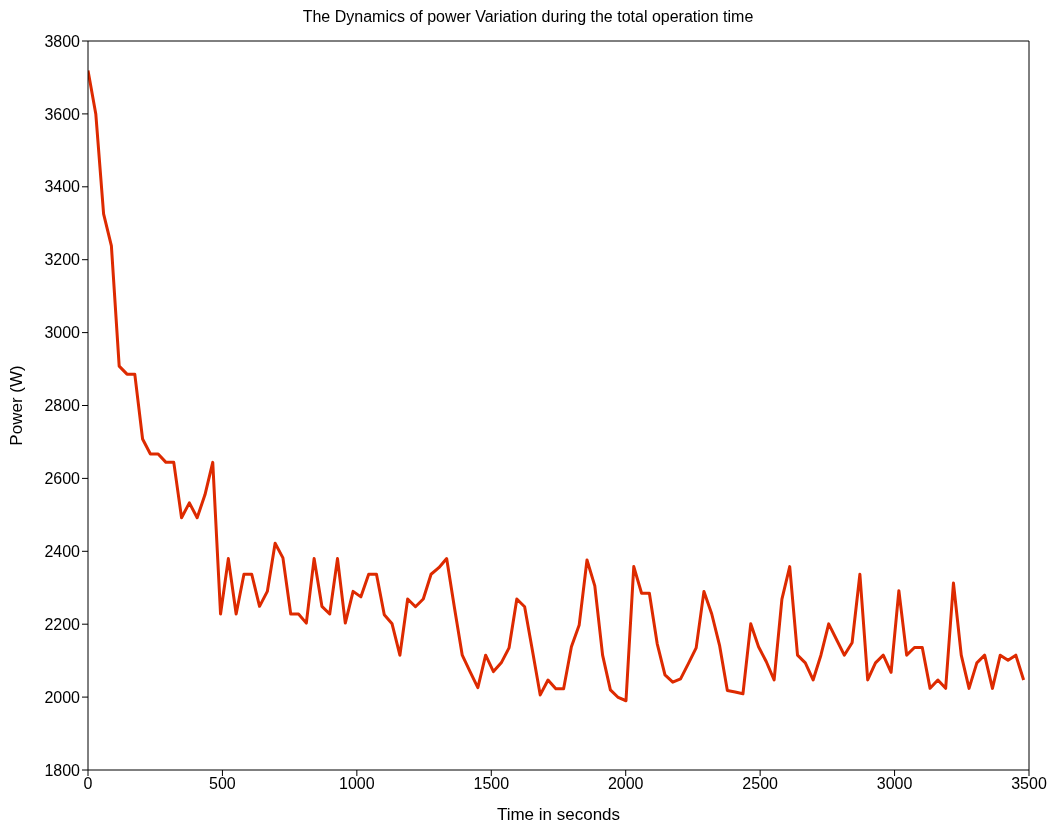  I want to click on x-tick-label: 0, so click(88, 784).